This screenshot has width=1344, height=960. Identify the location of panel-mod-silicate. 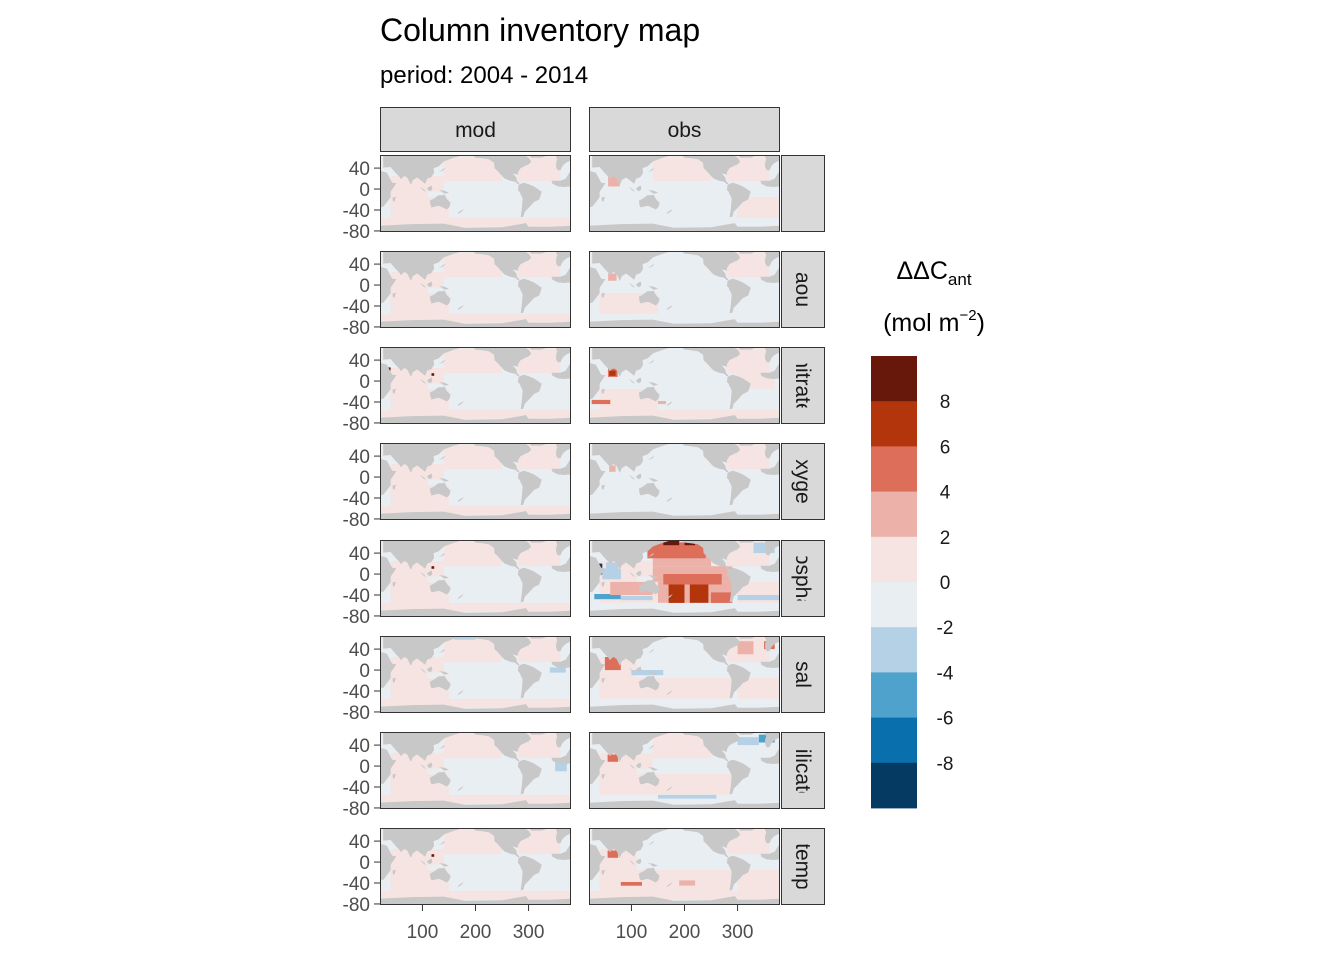
(475, 770).